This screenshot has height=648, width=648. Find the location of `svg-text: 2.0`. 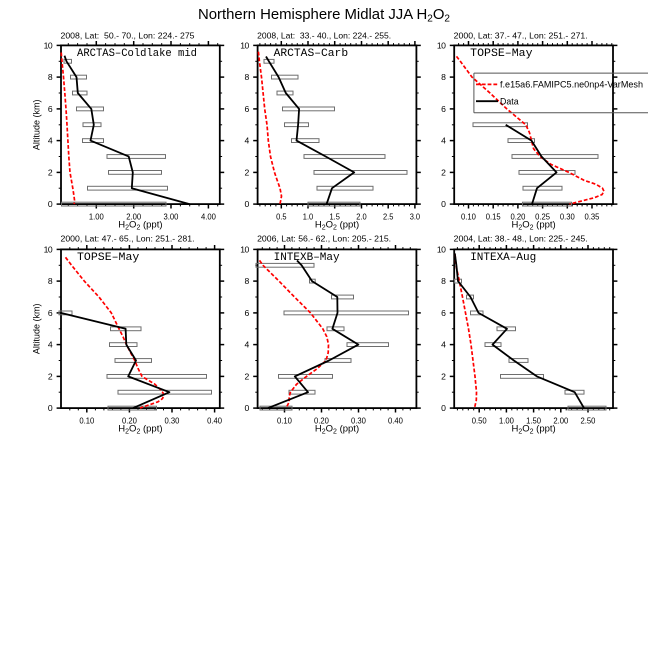

svg-text: 2.0 is located at coordinates (361, 216).